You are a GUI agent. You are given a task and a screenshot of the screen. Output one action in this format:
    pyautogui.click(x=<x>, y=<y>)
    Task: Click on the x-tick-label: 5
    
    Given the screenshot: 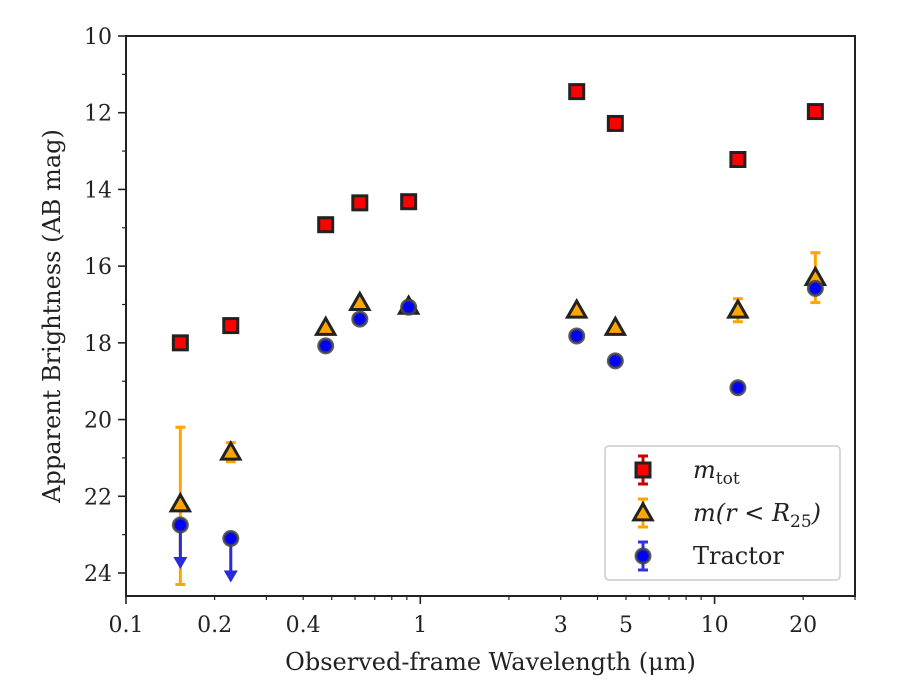 What is the action you would take?
    pyautogui.click(x=626, y=625)
    